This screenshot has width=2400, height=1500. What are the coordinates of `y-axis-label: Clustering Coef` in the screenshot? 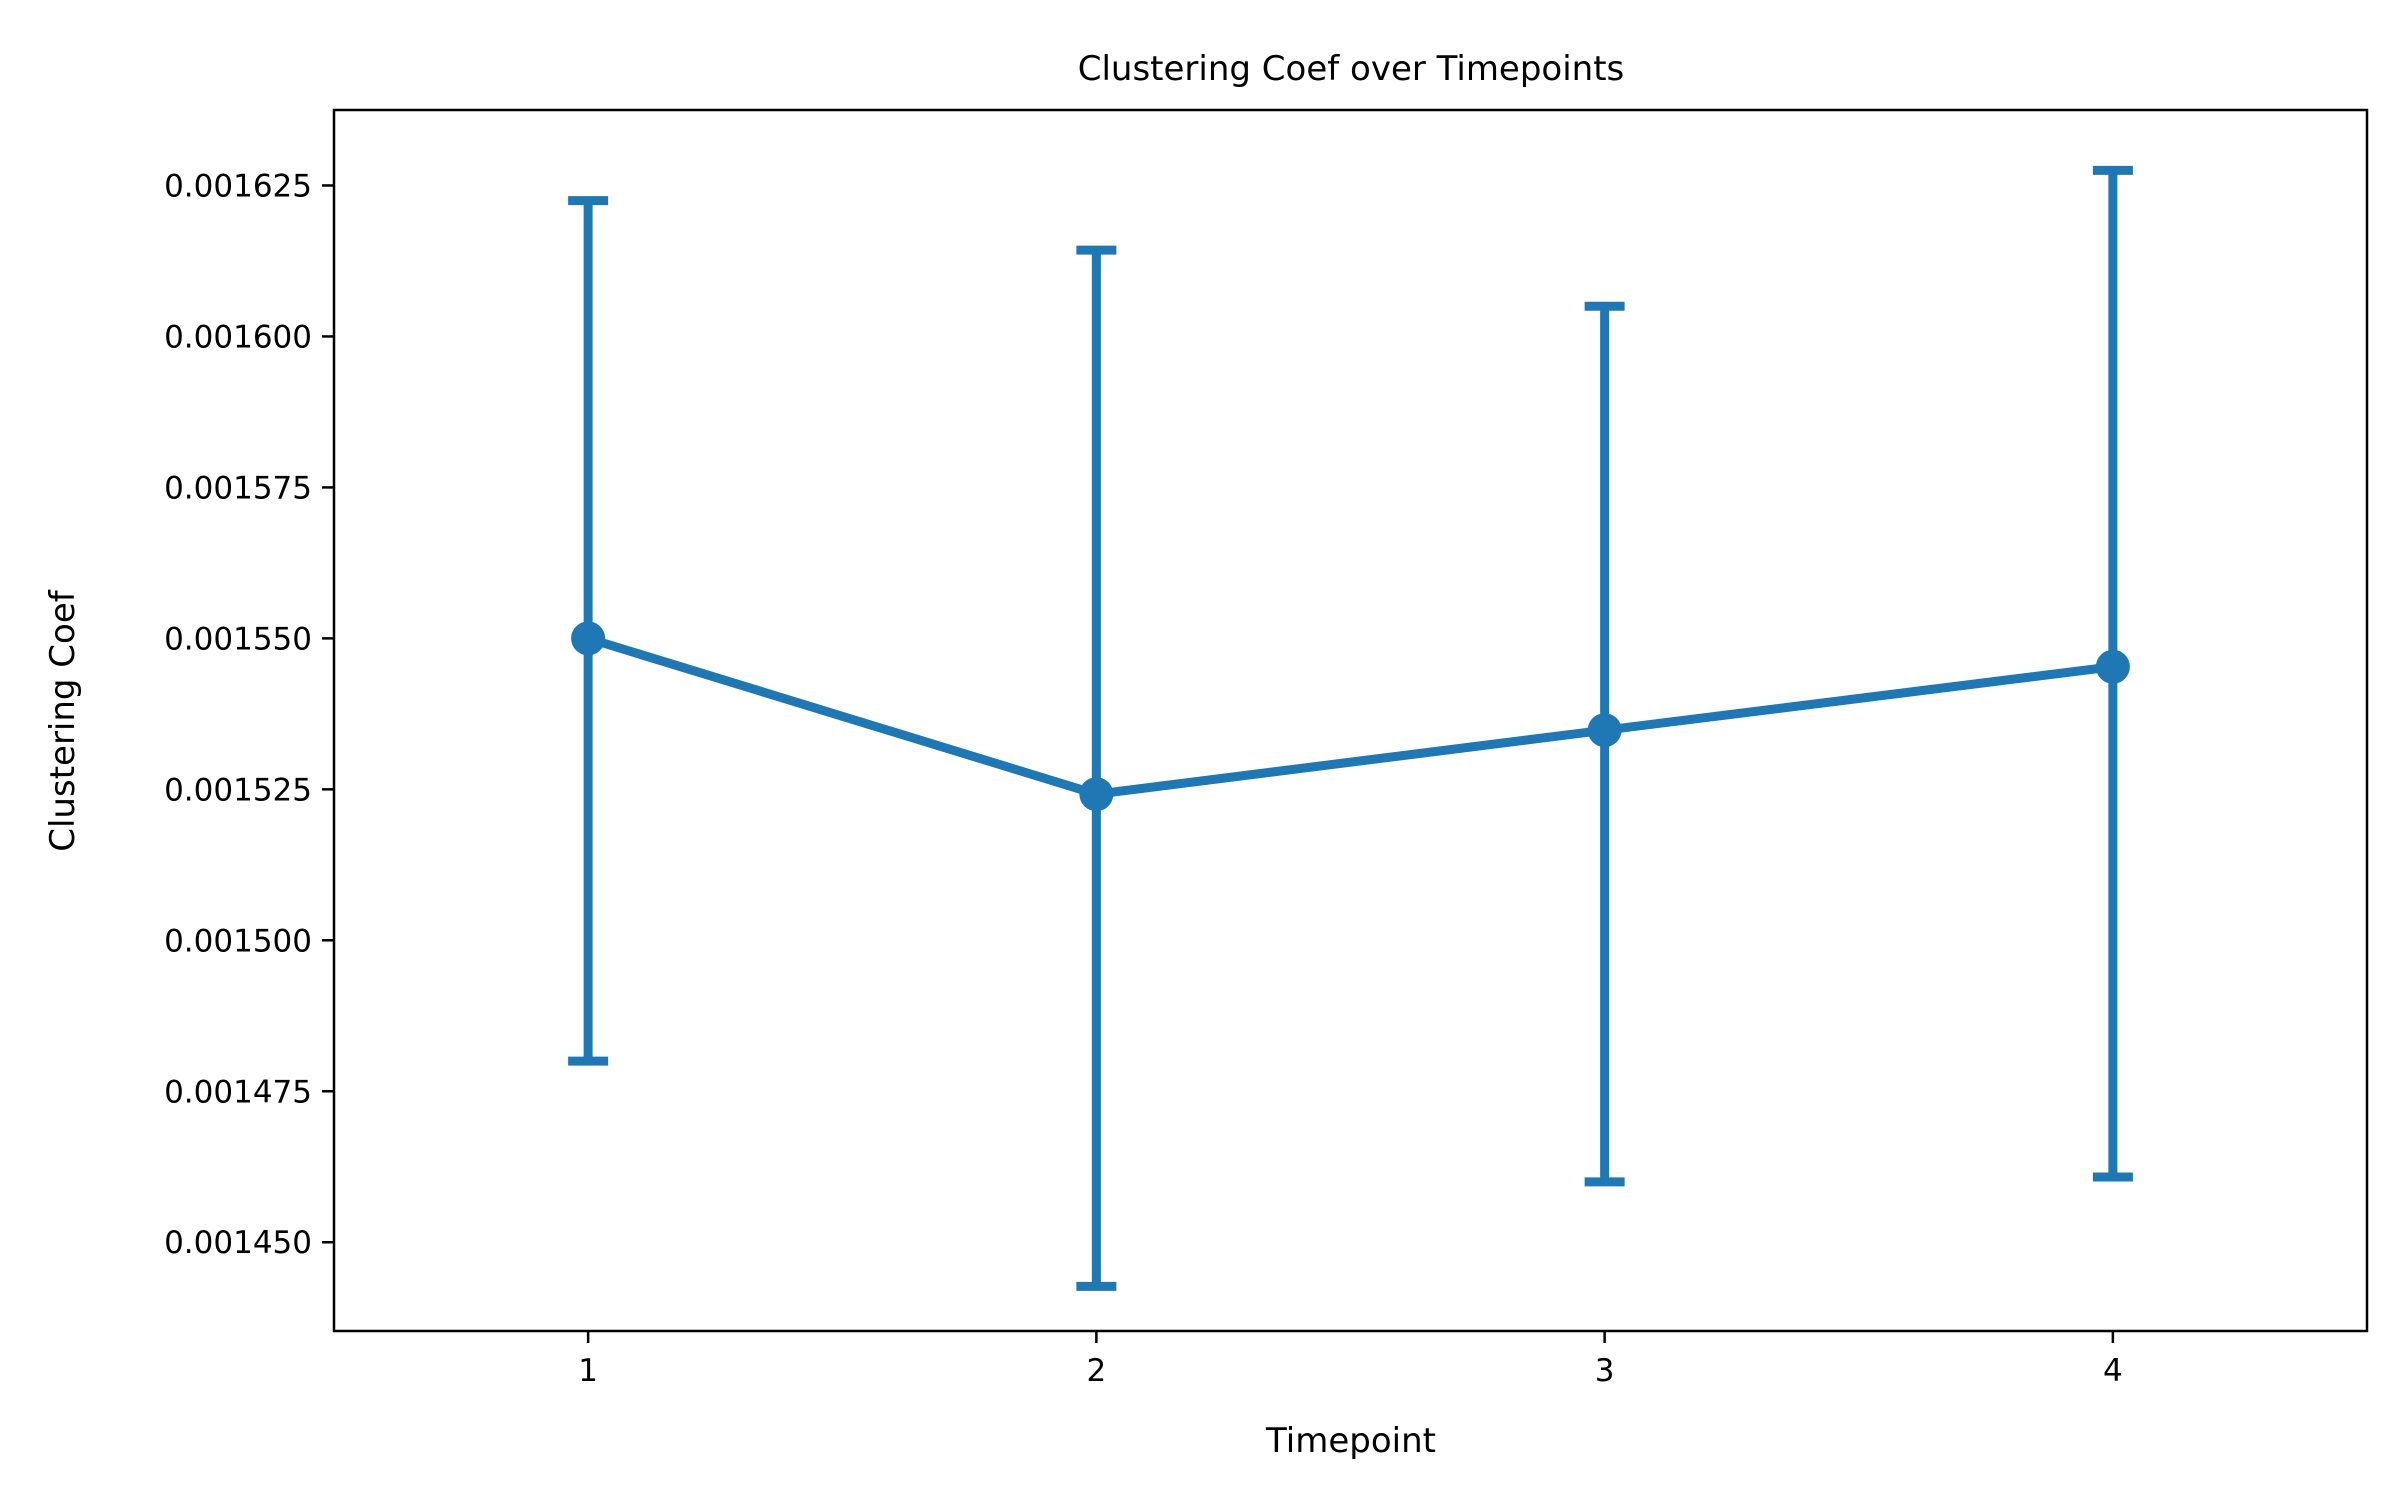 It's located at (63, 720).